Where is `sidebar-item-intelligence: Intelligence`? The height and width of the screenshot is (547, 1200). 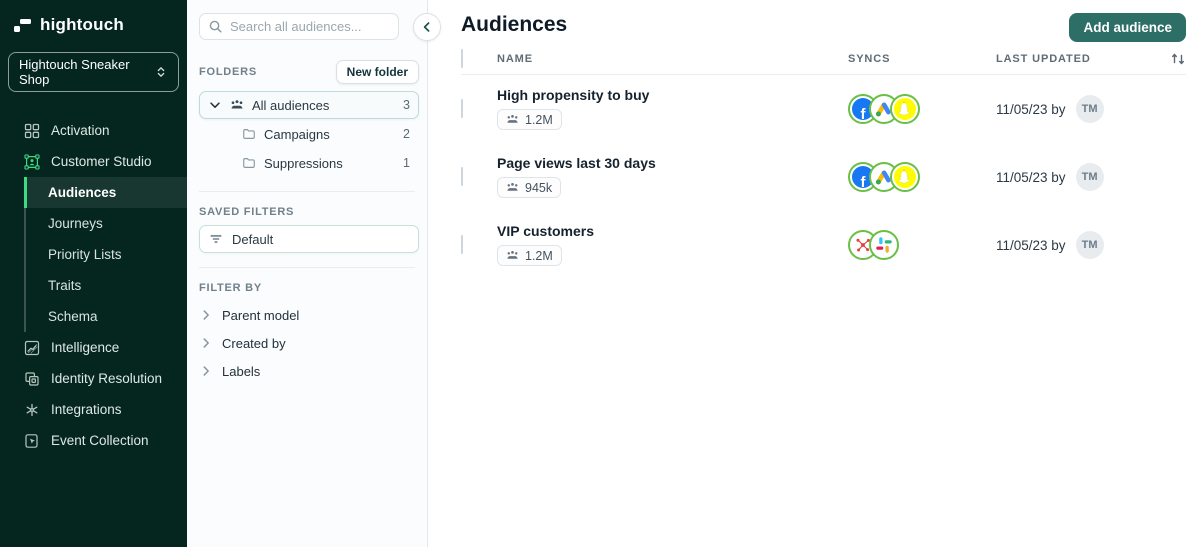
sidebar-item-intelligence: Intelligence is located at coordinates (93, 347).